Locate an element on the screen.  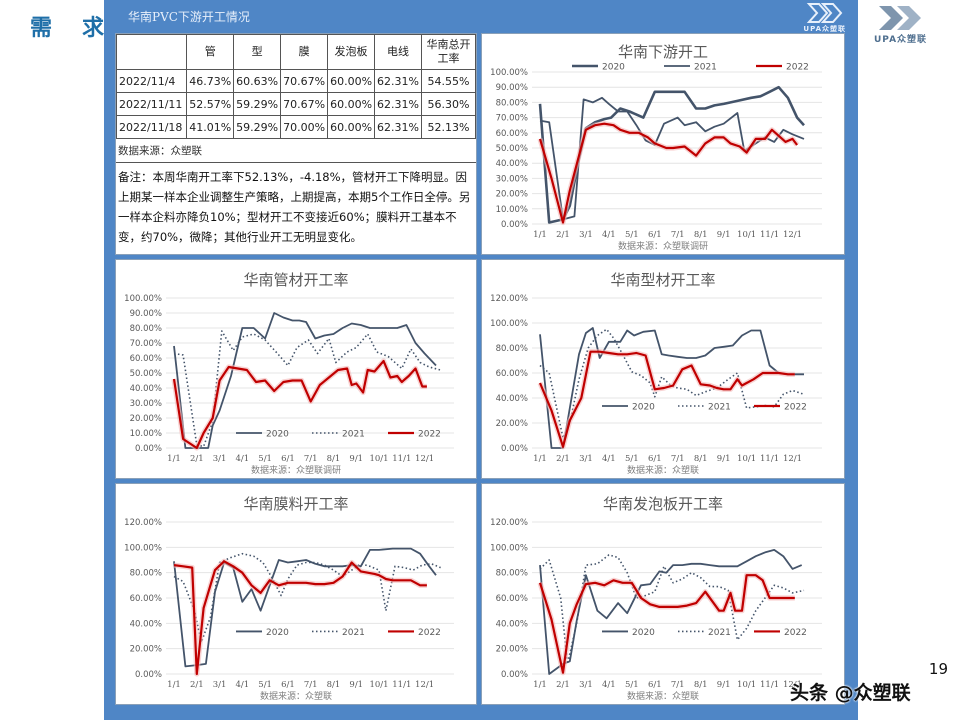
cell-film: 70.00% is located at coordinates (304, 127).